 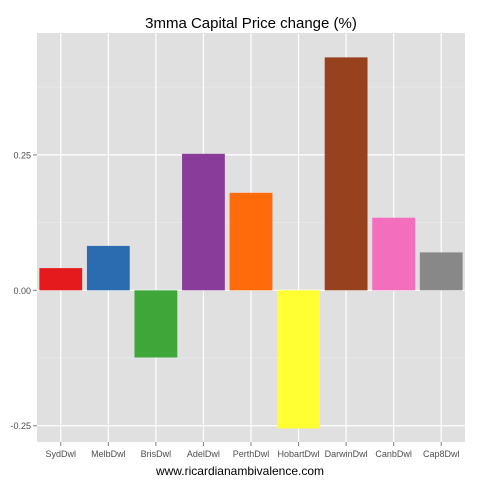 I want to click on x-tick-label: DarwinDwl, so click(x=346, y=454).